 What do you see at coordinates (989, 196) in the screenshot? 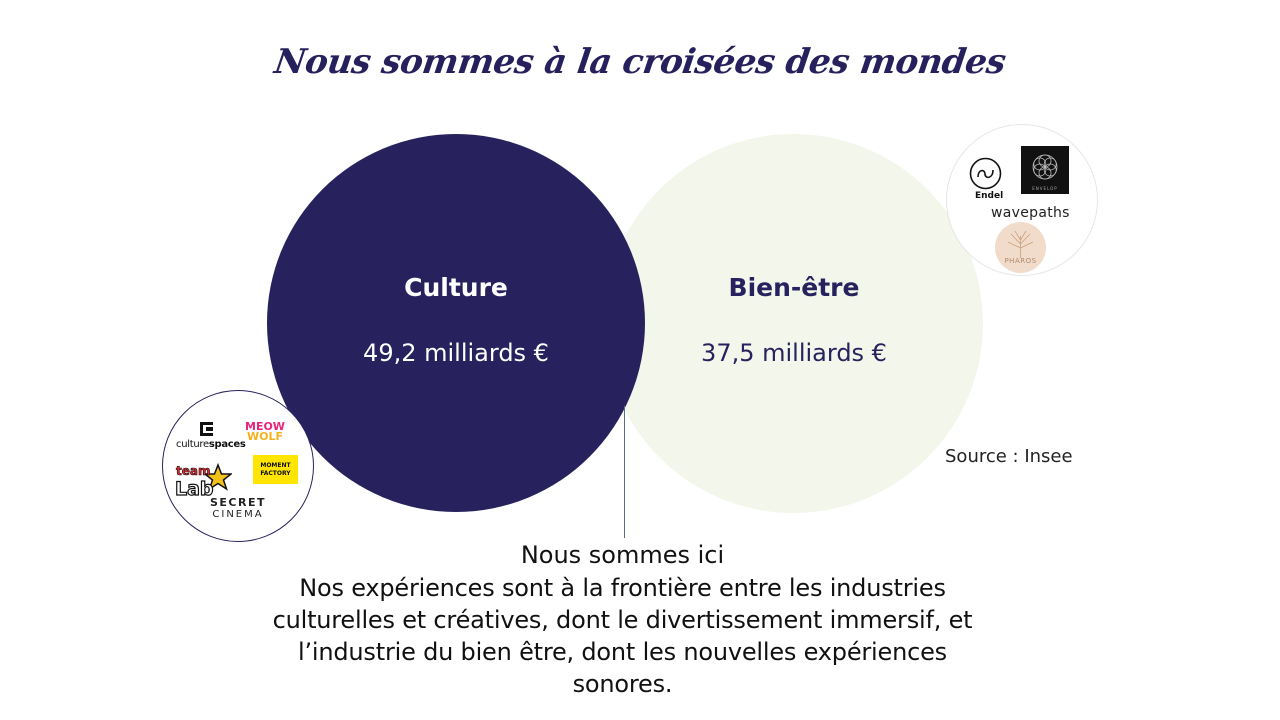
I see `endel-logo: Endel` at bounding box center [989, 196].